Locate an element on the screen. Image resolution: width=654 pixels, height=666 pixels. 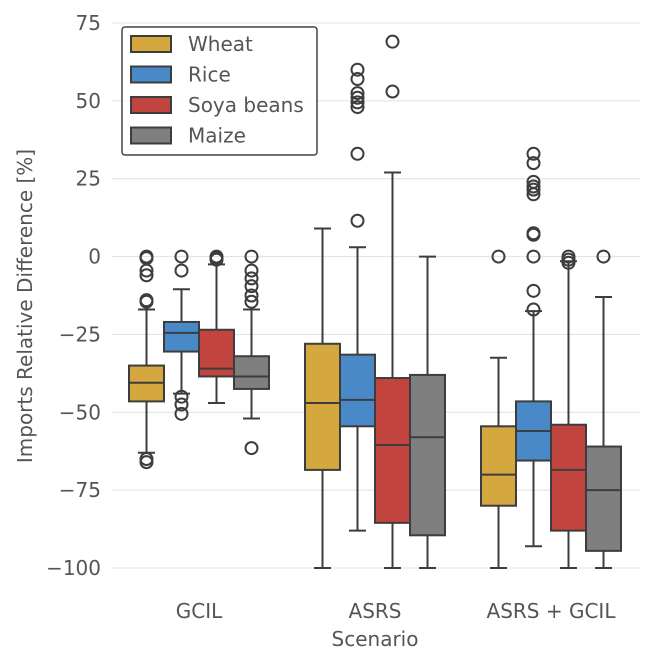
x-axis-label: Scenario is located at coordinates (375, 639).